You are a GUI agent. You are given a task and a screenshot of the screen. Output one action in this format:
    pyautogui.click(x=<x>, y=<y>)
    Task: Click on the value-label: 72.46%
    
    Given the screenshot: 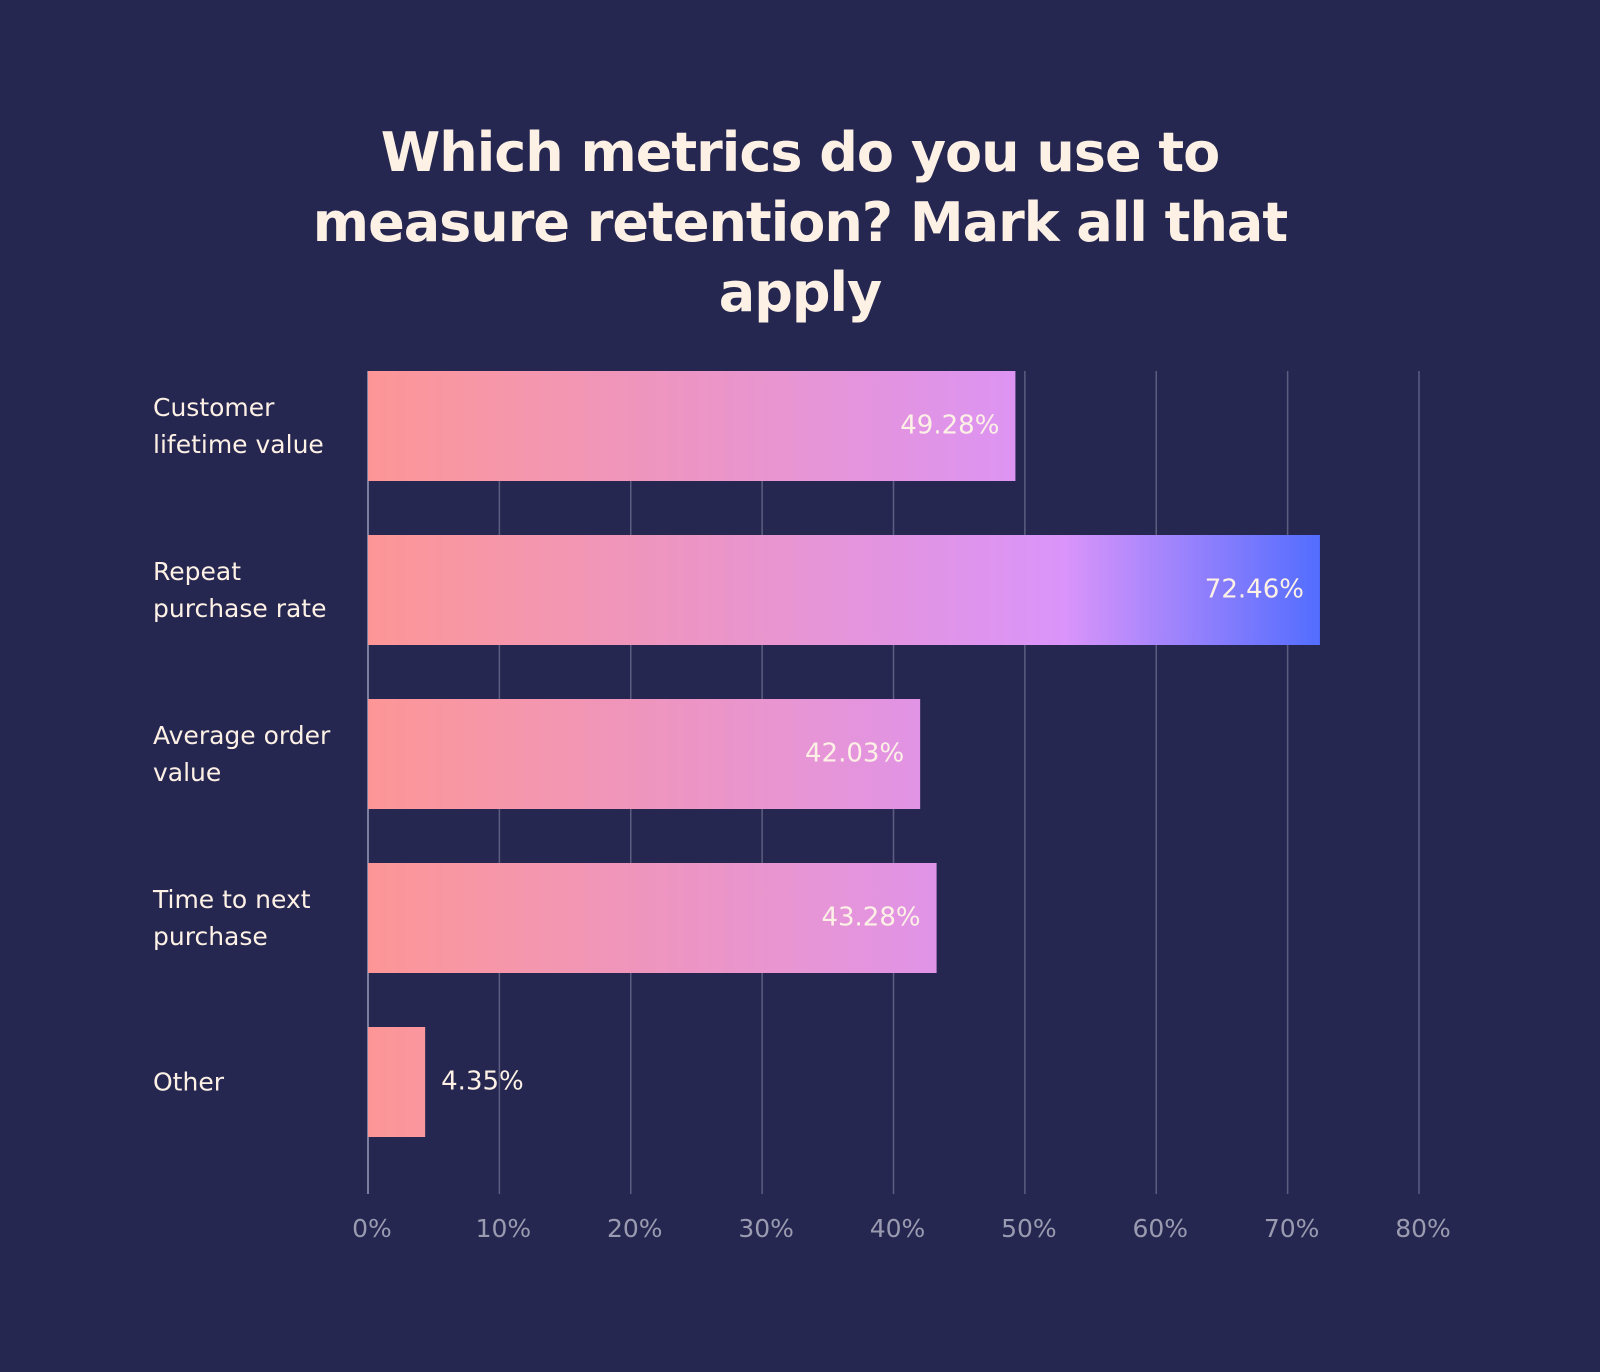 What is the action you would take?
    pyautogui.click(x=1254, y=590)
    